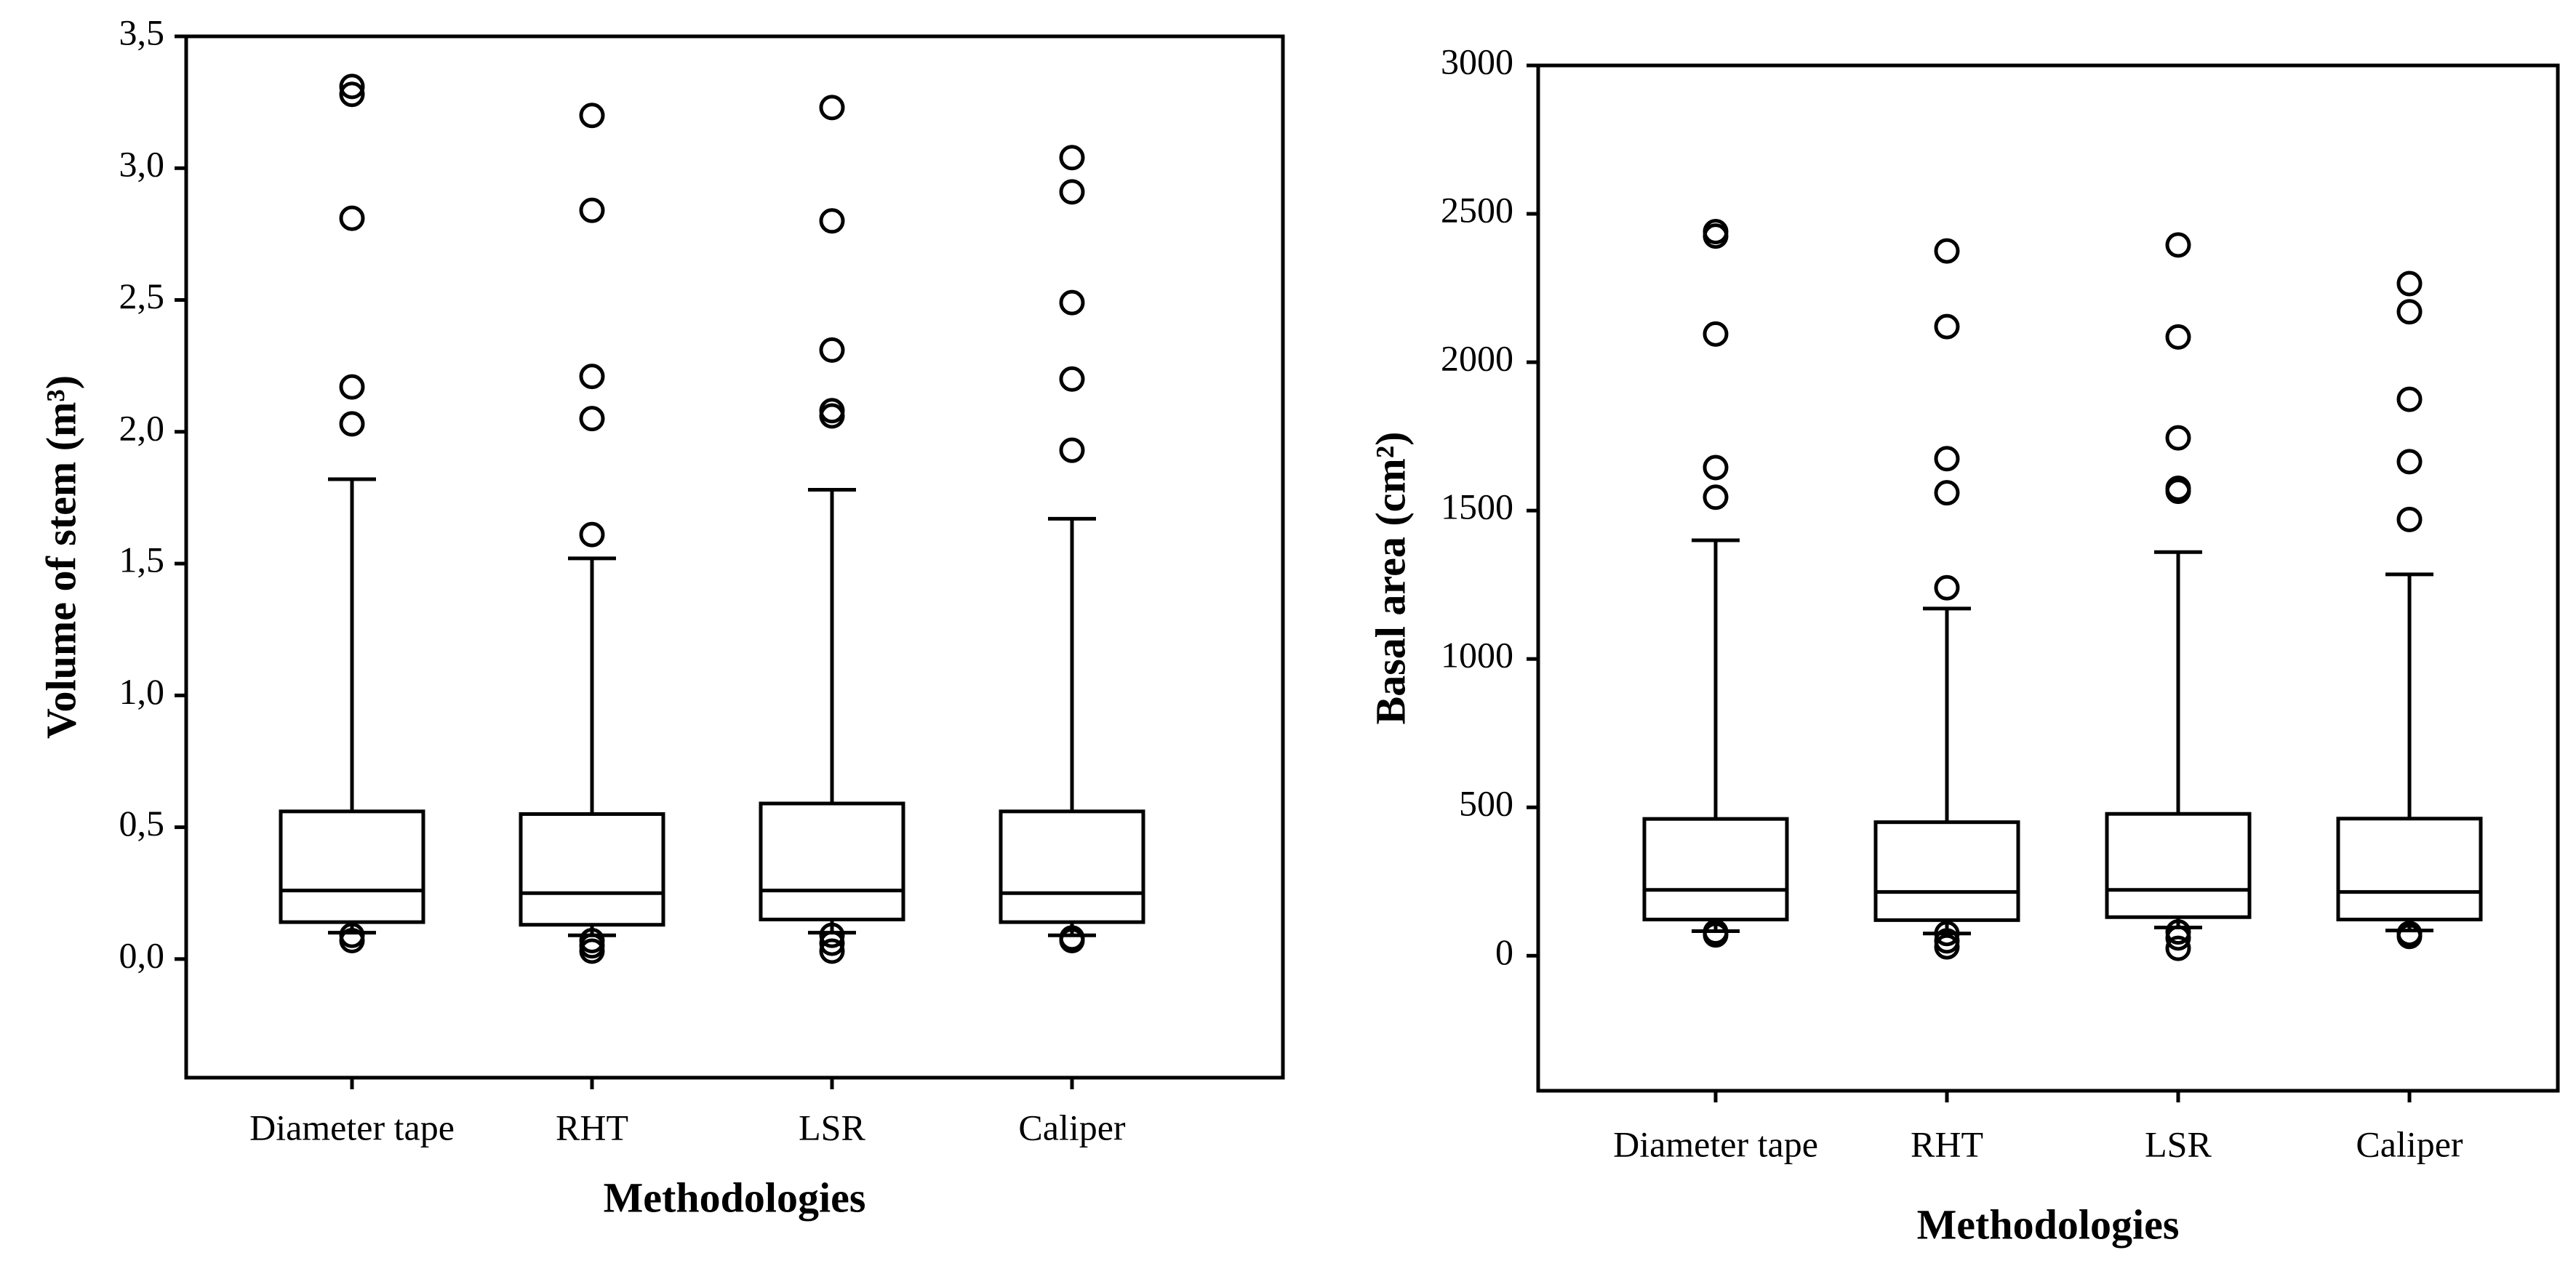  I want to click on y-tick-label: 1,0, so click(142, 691).